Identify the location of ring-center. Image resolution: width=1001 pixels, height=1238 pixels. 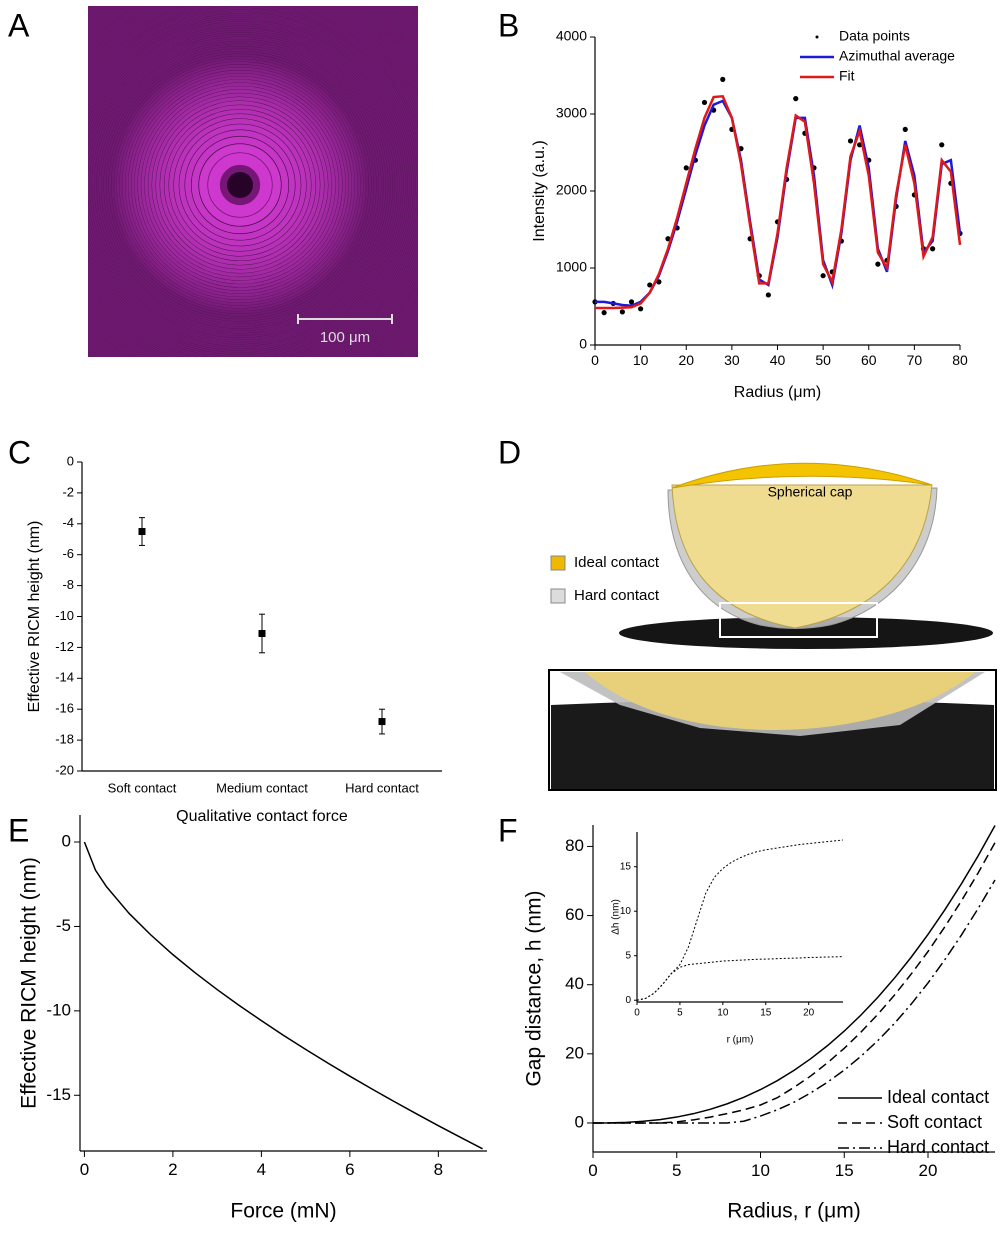
(240, 185).